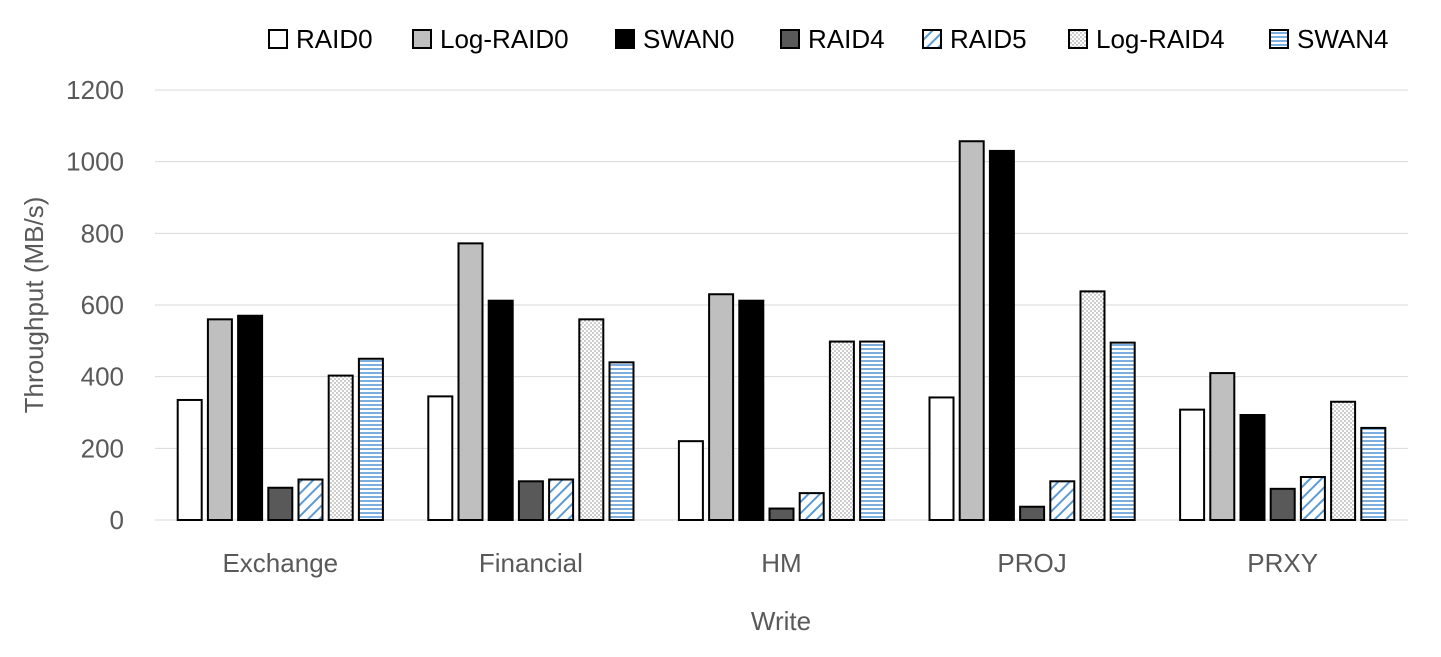  Describe the element at coordinates (95, 90) in the screenshot. I see `y-tick-label: 1200` at that location.